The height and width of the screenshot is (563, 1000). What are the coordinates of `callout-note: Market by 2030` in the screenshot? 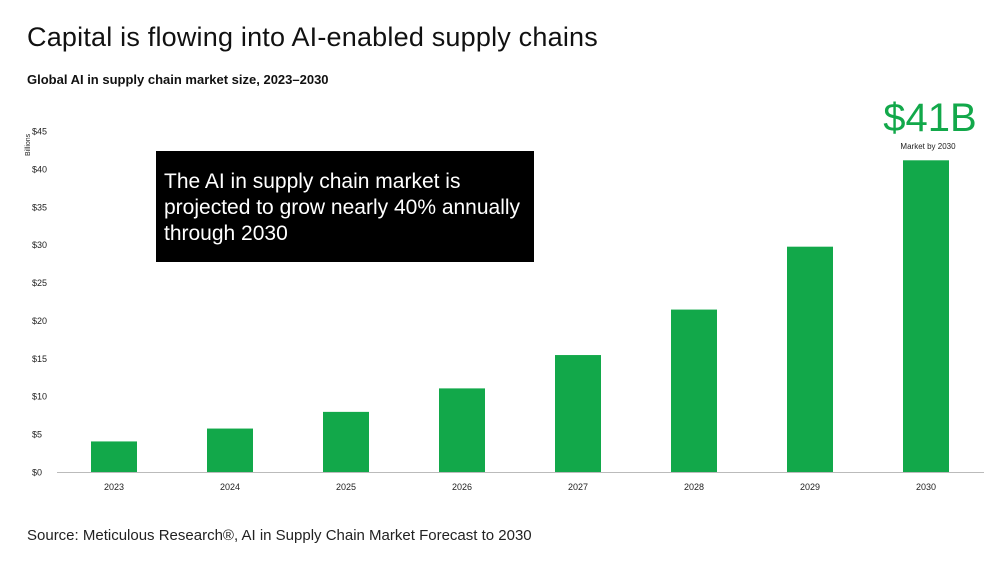 It's located at (928, 146).